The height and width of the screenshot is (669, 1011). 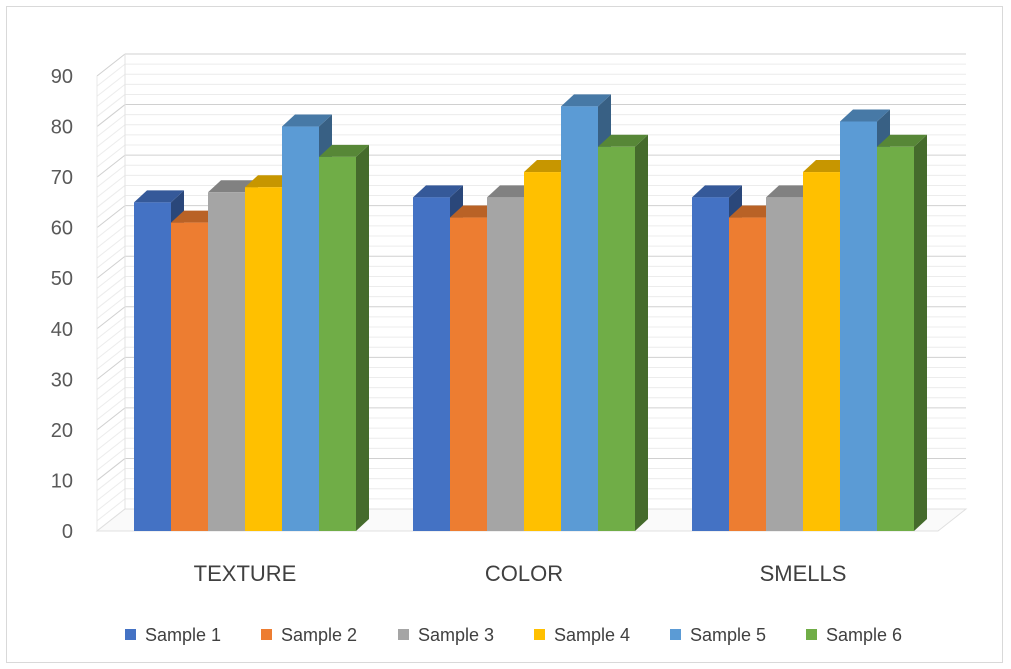 I want to click on legend-item: Sample 5, so click(x=718, y=635).